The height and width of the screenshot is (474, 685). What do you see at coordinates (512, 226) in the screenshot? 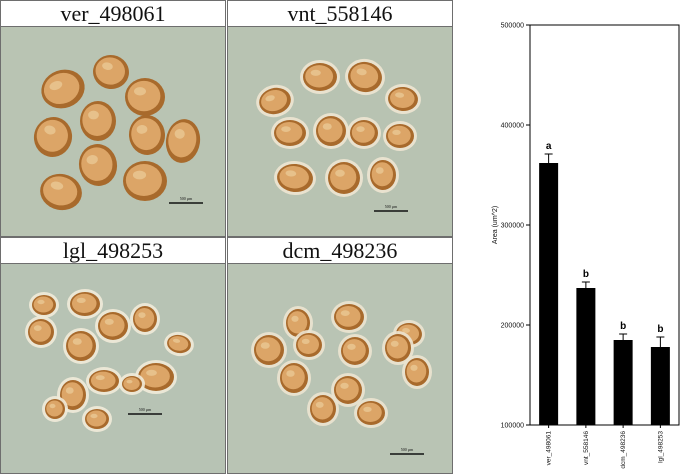
I see `y-tick-label: 300000` at bounding box center [512, 226].